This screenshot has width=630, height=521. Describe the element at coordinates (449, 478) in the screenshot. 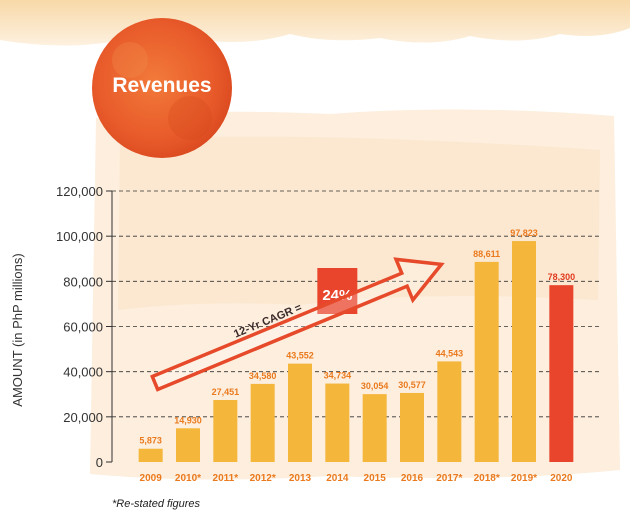

I see `x-tick-label: 2017*` at that location.